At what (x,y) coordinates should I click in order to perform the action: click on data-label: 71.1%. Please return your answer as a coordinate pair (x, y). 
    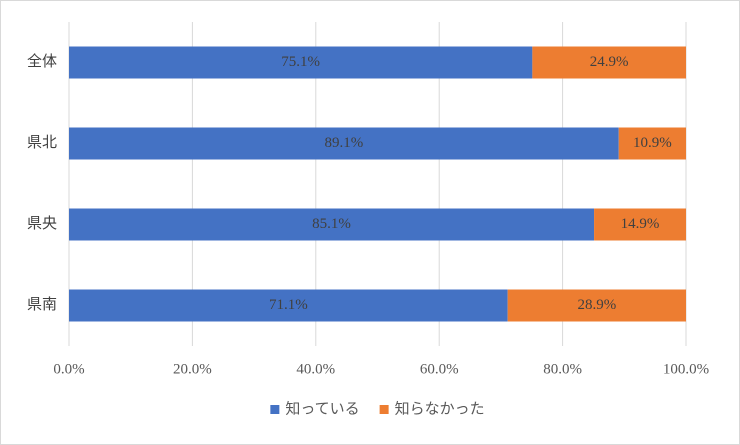
    Looking at the image, I should click on (288, 305).